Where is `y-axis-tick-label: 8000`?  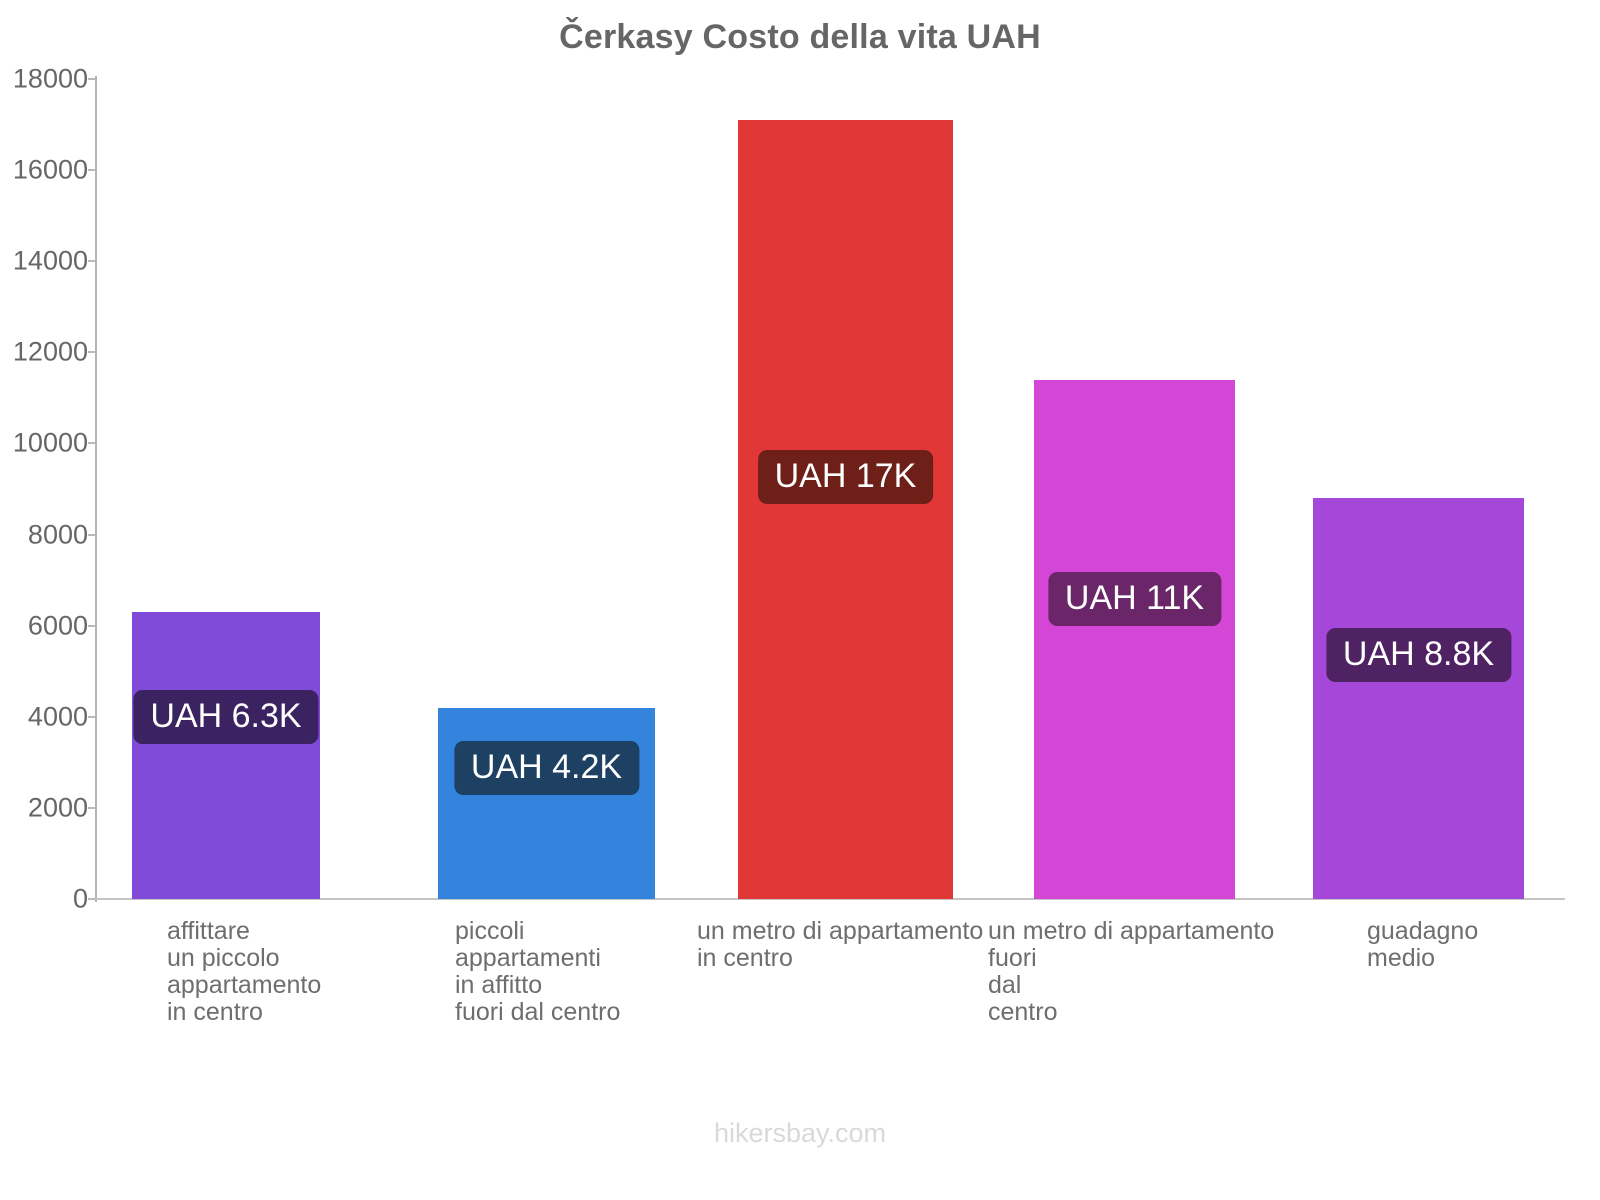
y-axis-tick-label: 8000 is located at coordinates (57, 534).